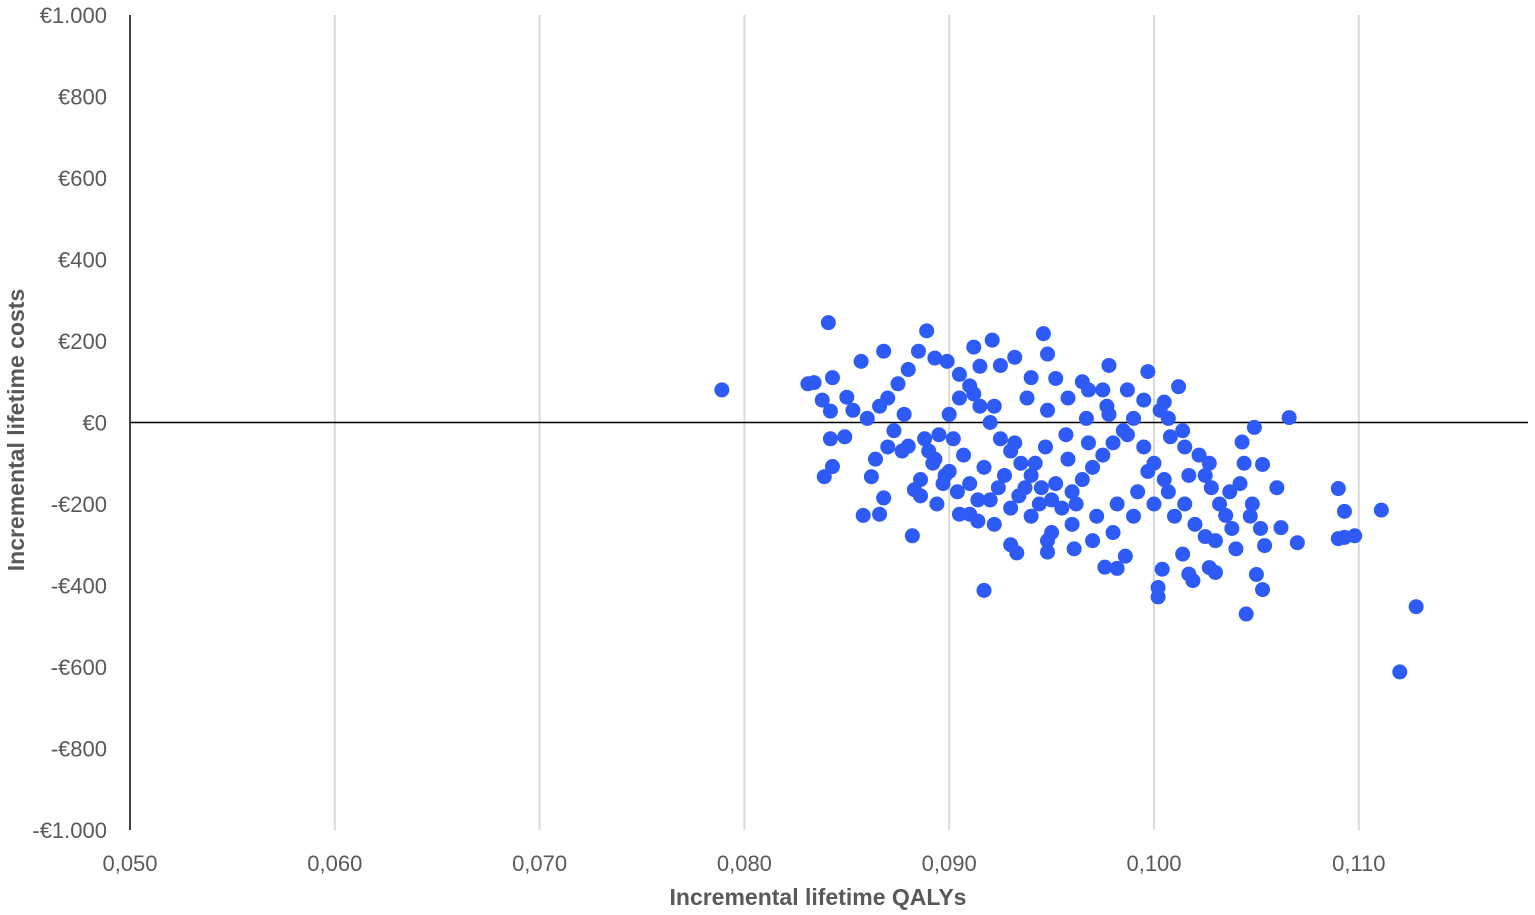 This screenshot has height=915, width=1535. I want to click on y-tick-label: €600, so click(82, 178).